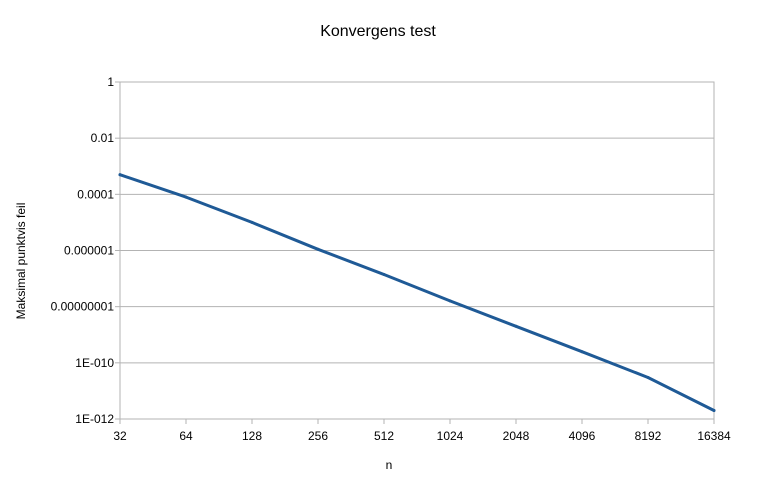 Image resolution: width=758 pixels, height=494 pixels. What do you see at coordinates (186, 436) in the screenshot?
I see `x-tick-label: 64` at bounding box center [186, 436].